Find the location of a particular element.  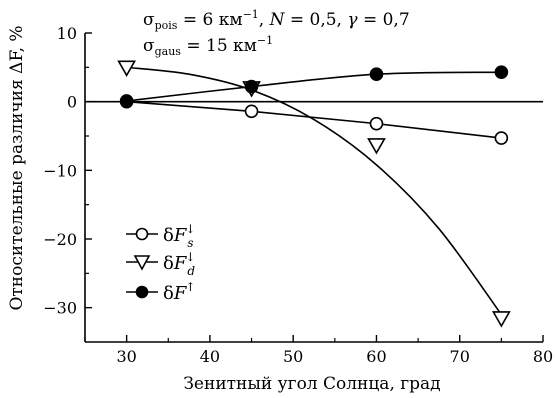

legend-marker-open-circle is located at coordinates (142, 234).